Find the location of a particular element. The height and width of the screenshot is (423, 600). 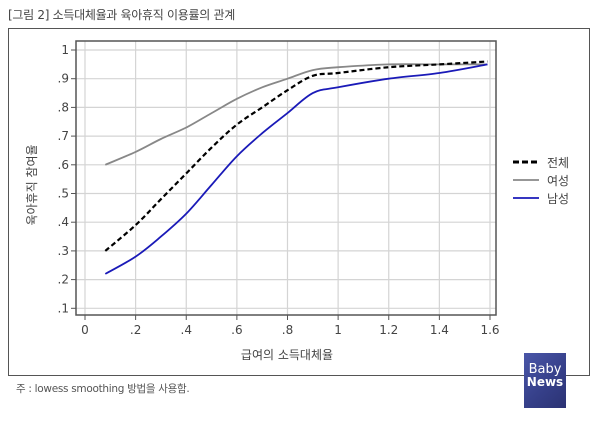

x-tick-label: 1 is located at coordinates (338, 330).